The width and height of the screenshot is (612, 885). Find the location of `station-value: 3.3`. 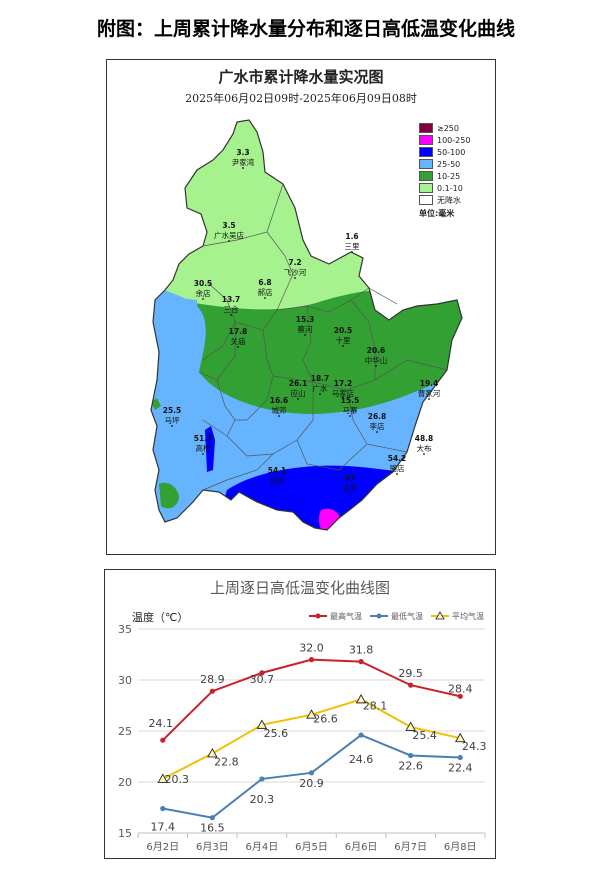

station-value: 3.3 is located at coordinates (242, 152).